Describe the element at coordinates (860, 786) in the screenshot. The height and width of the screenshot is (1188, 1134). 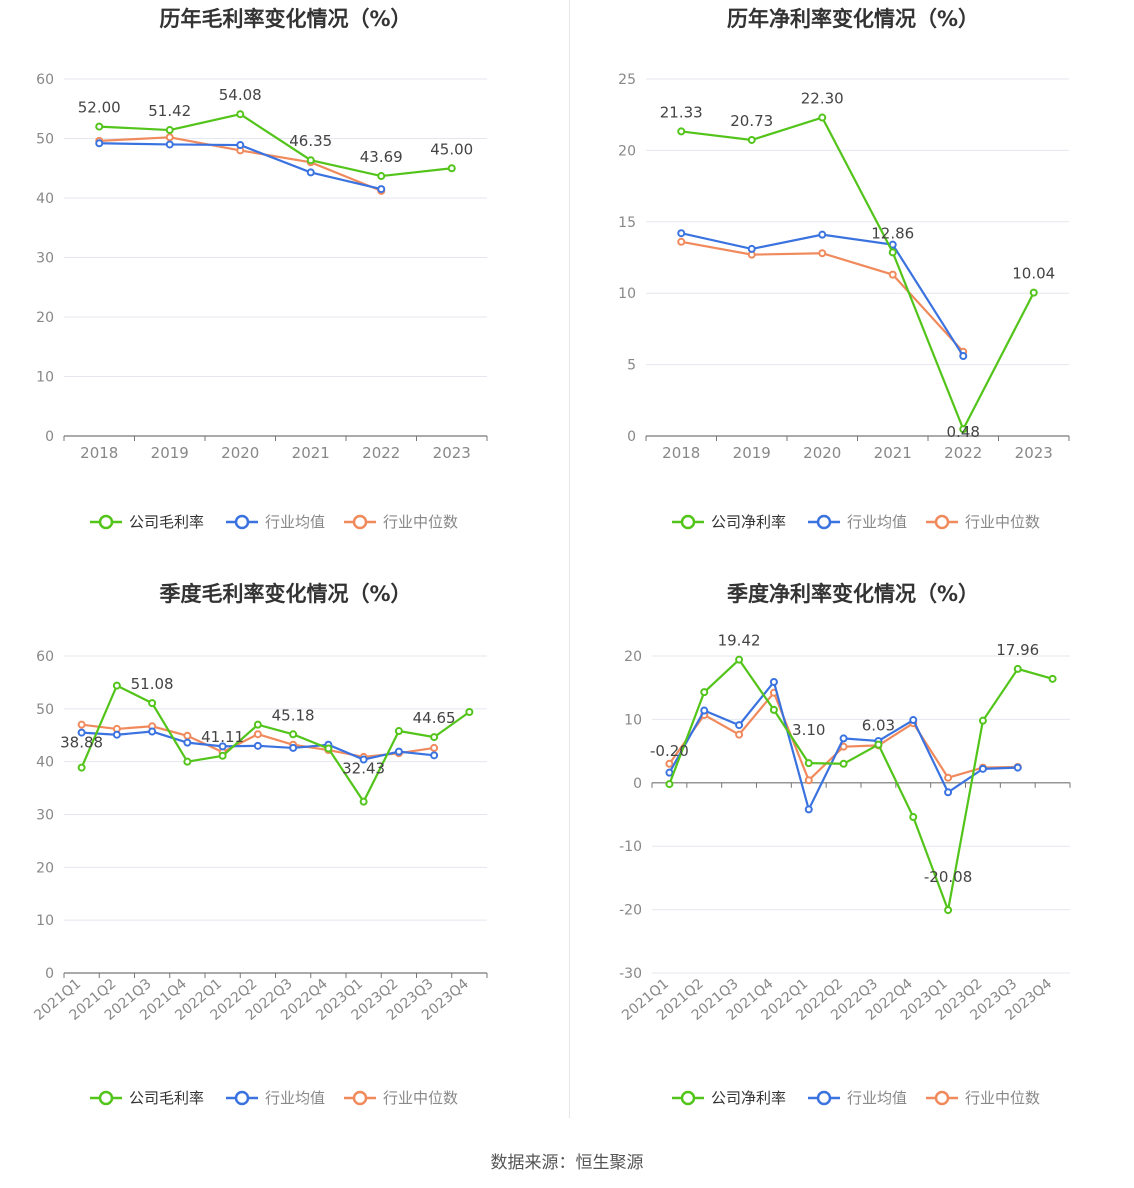
I see `series-line-company` at that location.